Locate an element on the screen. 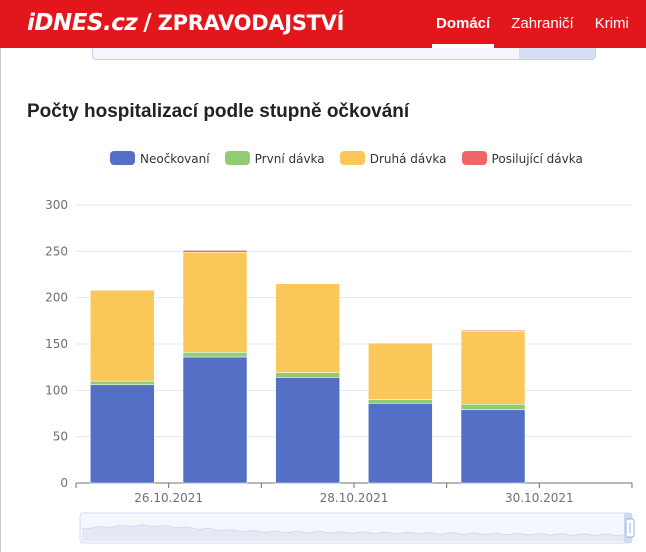  legend-item-posilujici-davka: Posilující dávka is located at coordinates (522, 159).